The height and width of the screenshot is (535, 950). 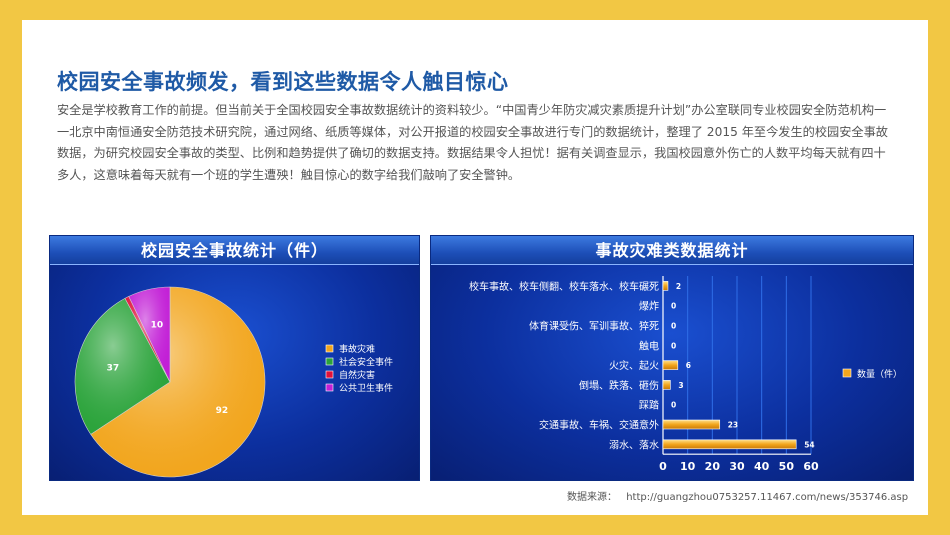 What do you see at coordinates (737, 466) in the screenshot?
I see `bar-x-tick-label: 30` at bounding box center [737, 466].